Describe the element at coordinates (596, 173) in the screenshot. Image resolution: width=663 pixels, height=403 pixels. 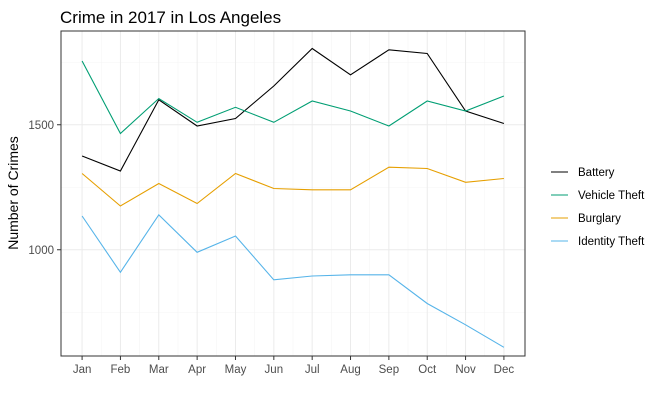
I see `legend-label: Battery` at that location.